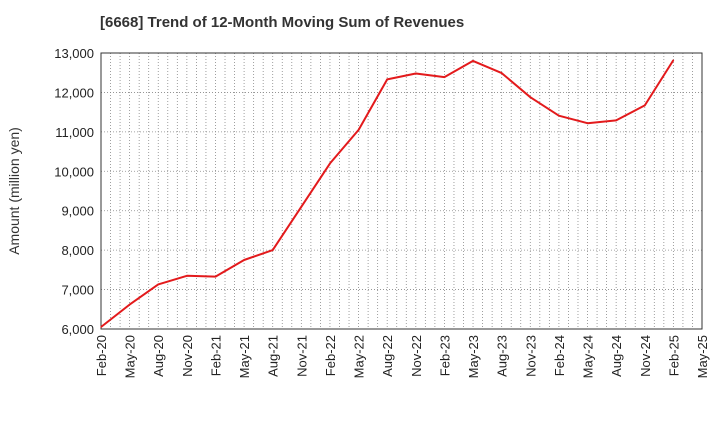 This screenshot has width=720, height=440. What do you see at coordinates (130, 356) in the screenshot?
I see `x-tick-label: May-20` at bounding box center [130, 356].